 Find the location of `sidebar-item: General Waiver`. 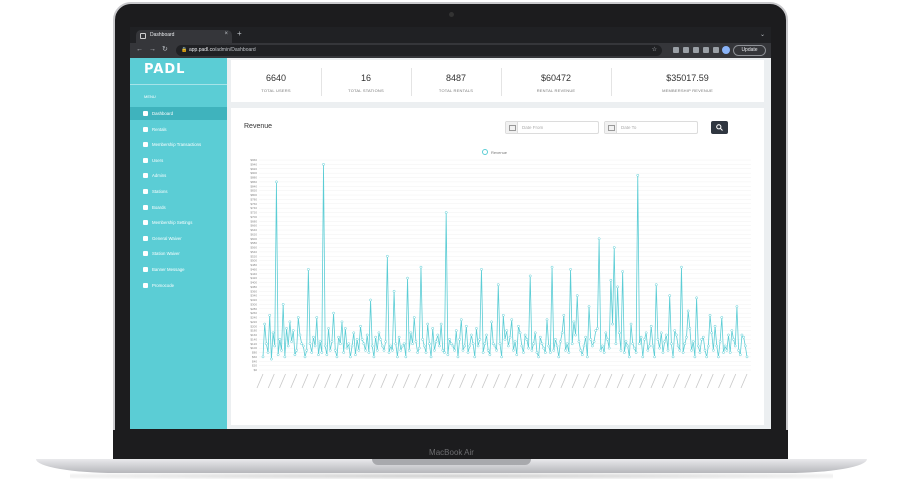

sidebar-item: General Waiver is located at coordinates (178, 238).